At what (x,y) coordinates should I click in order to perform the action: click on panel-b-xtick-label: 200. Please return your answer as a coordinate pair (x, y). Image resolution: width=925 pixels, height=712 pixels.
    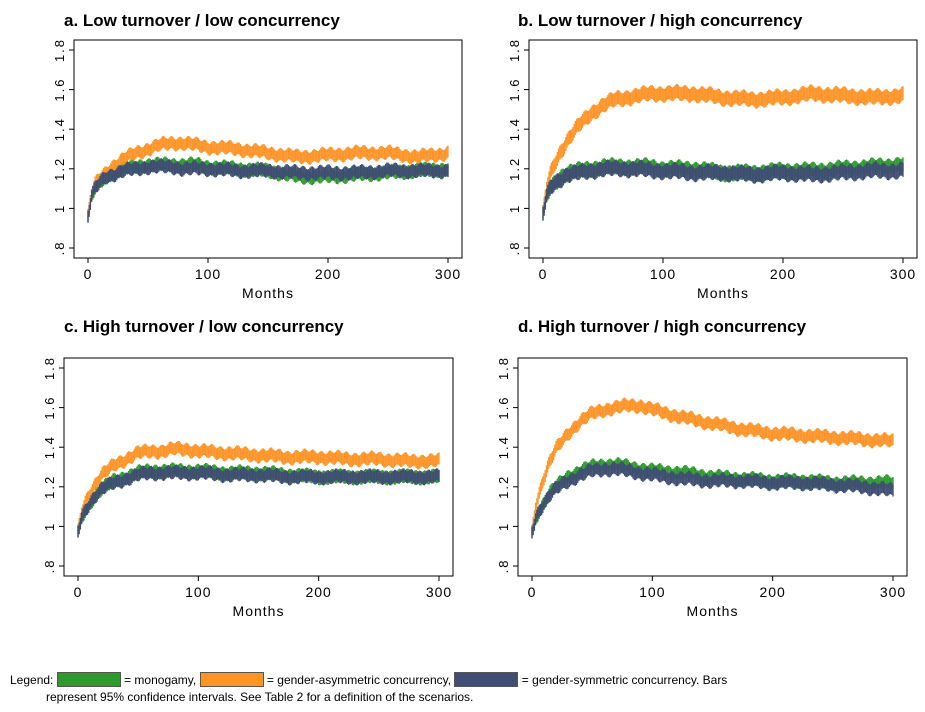
    Looking at the image, I should click on (783, 274).